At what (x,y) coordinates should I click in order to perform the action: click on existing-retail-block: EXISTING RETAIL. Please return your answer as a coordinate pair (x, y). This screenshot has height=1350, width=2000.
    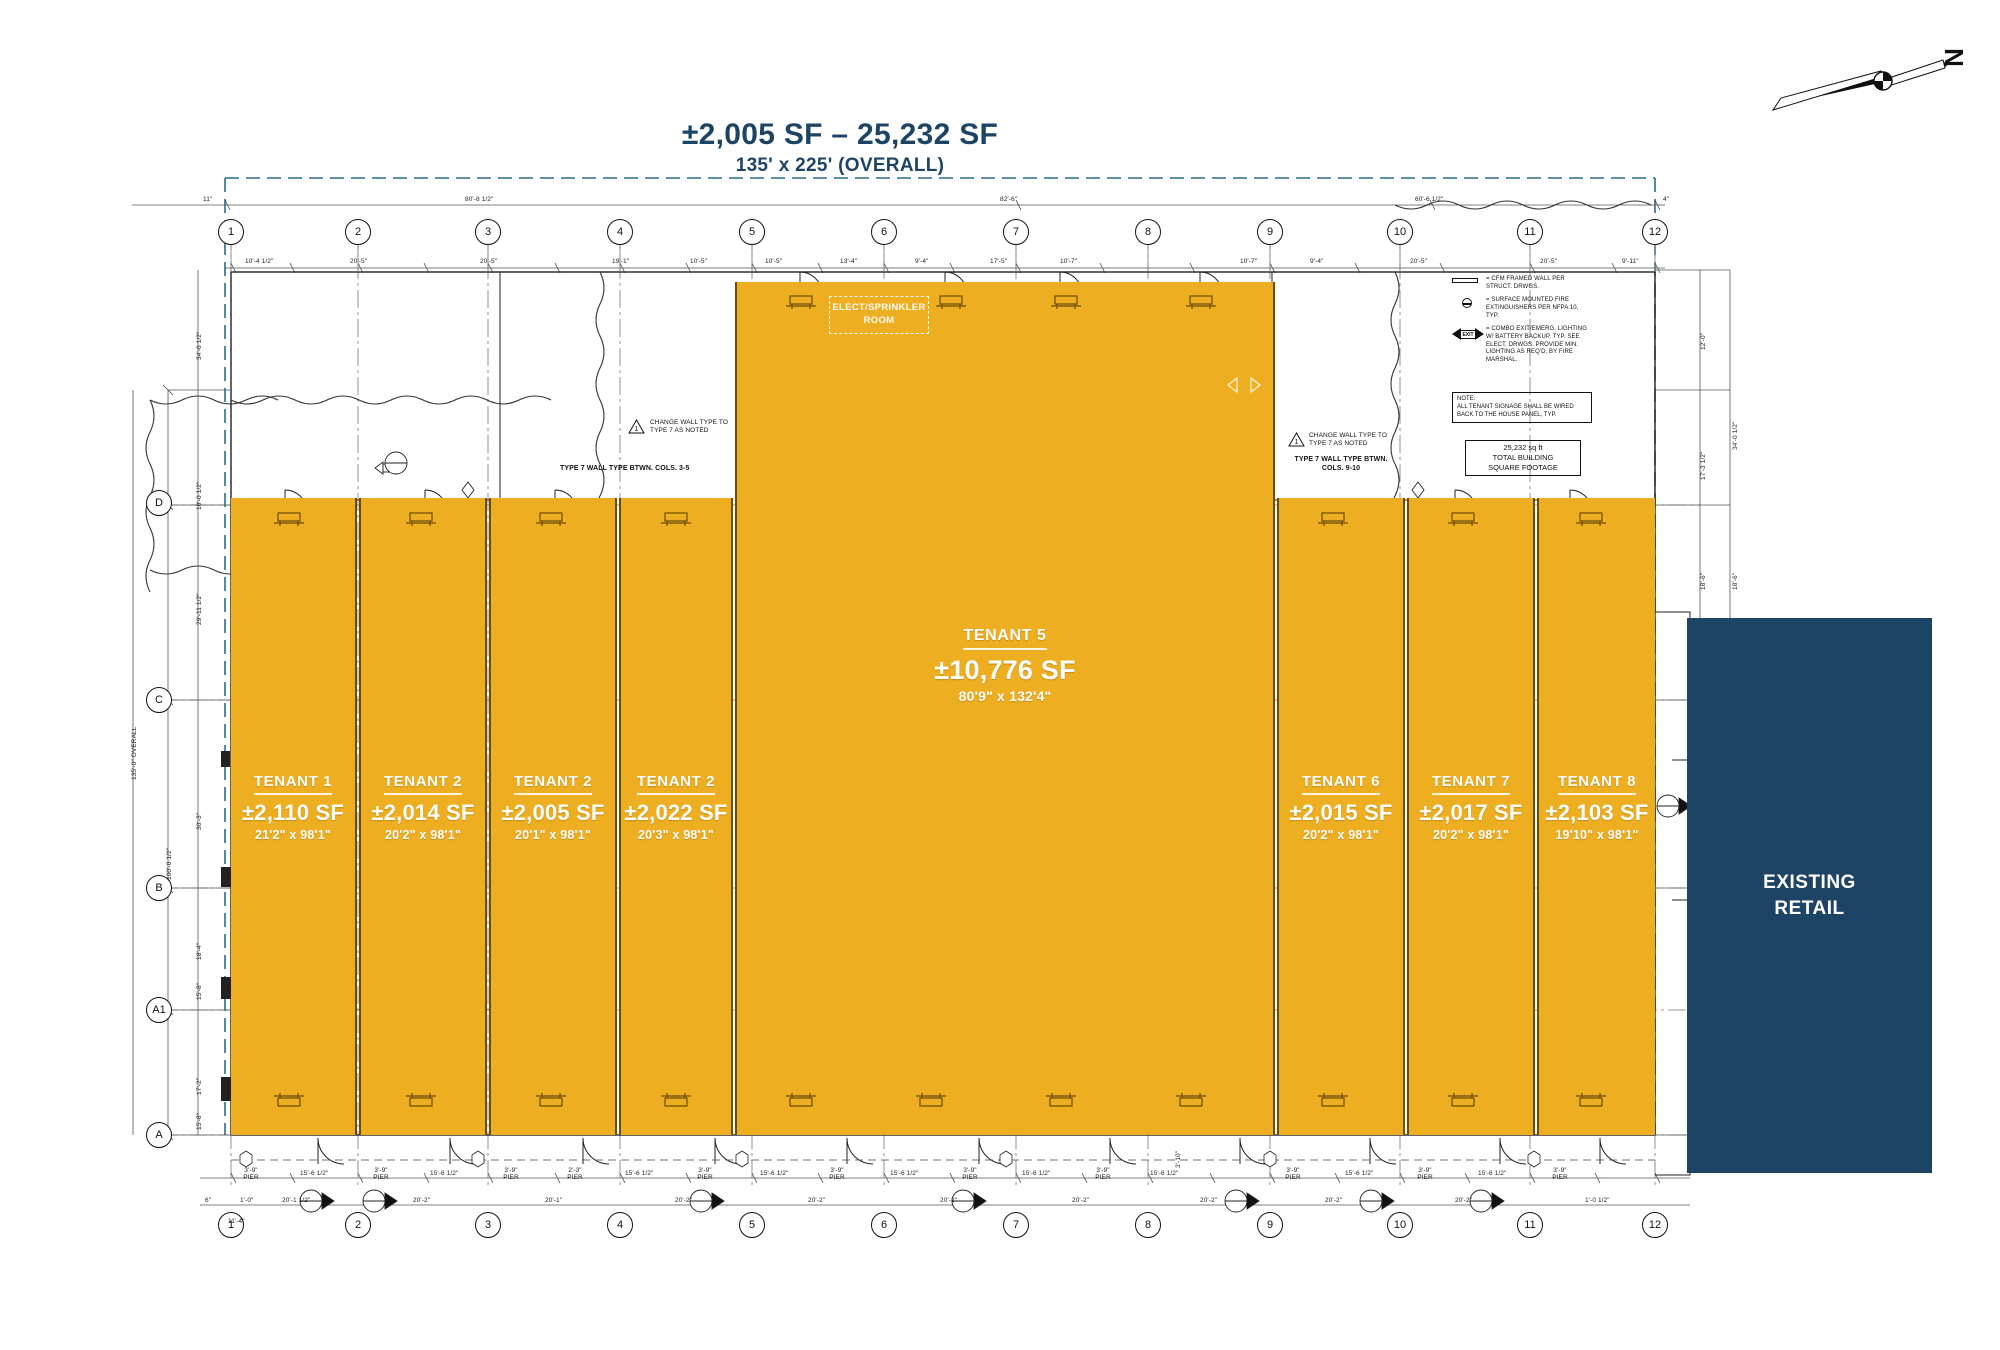
    Looking at the image, I should click on (1809, 895).